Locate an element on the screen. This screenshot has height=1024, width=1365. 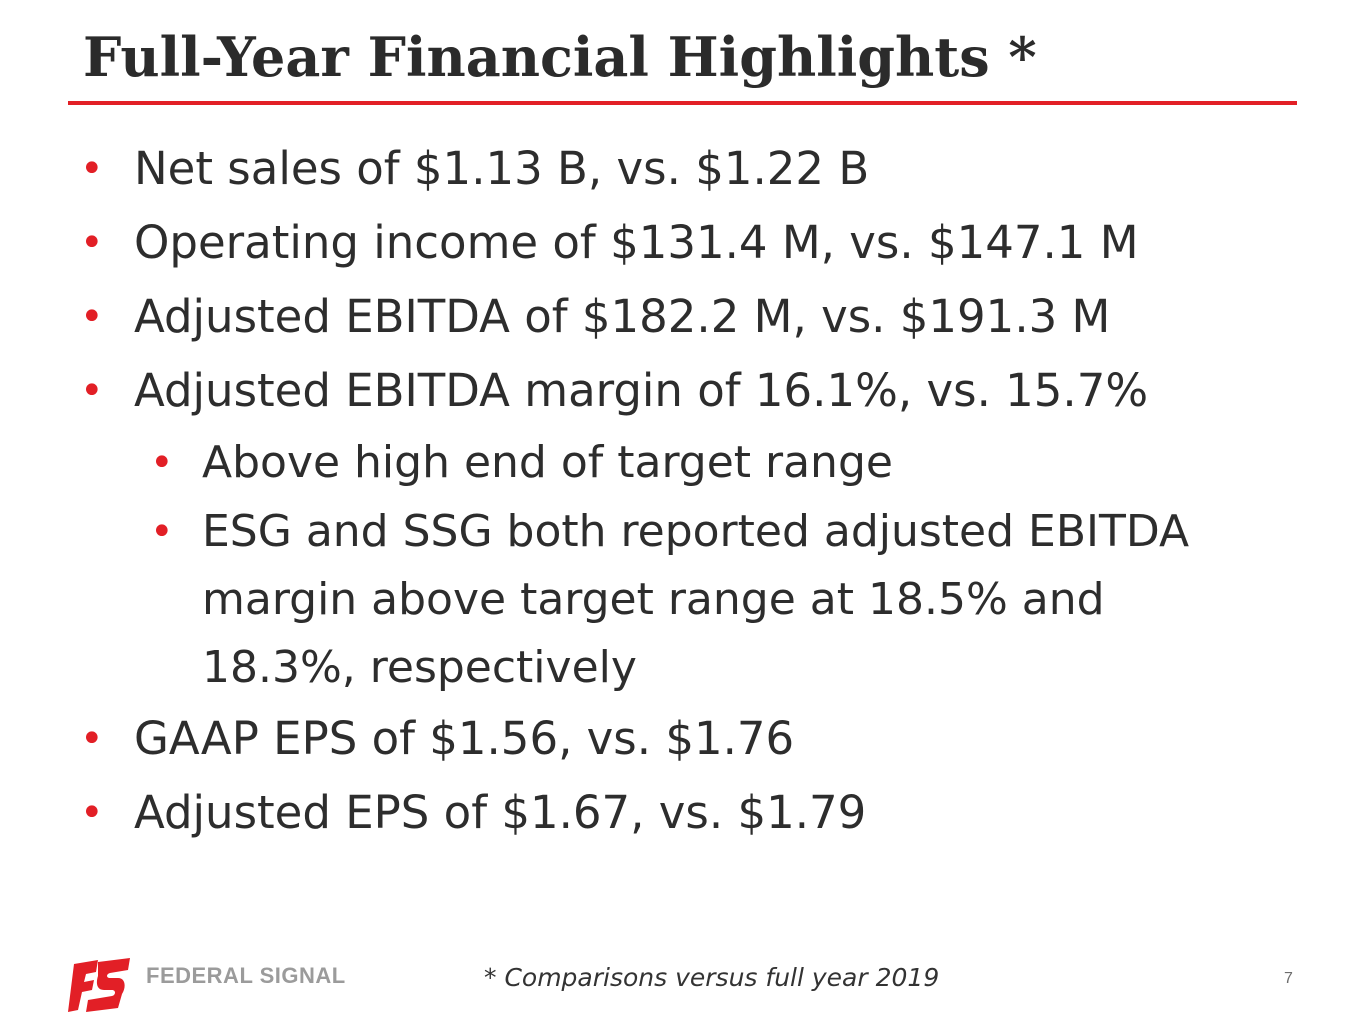
bullet-item-adjusted-eps: • Adjusted EPS of $1.67, vs. $1.79 is located at coordinates (682, 813).